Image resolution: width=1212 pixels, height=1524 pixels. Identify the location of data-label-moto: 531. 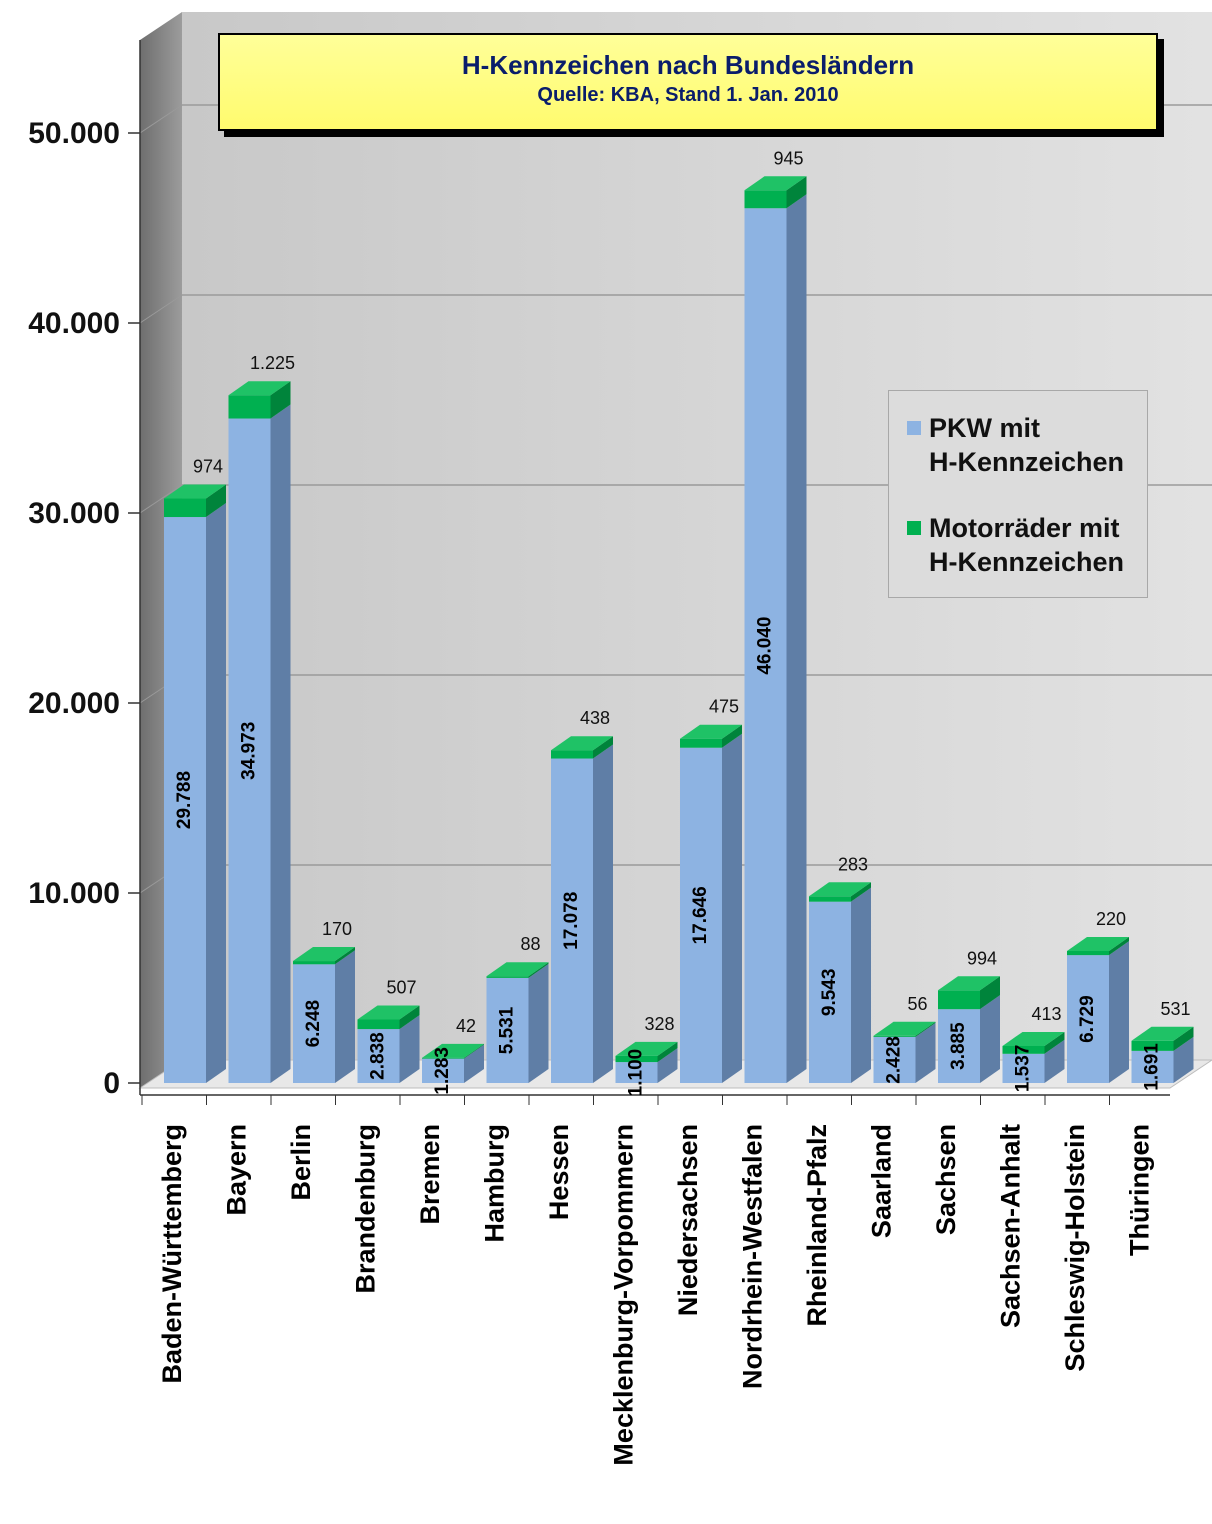
(1175, 1009).